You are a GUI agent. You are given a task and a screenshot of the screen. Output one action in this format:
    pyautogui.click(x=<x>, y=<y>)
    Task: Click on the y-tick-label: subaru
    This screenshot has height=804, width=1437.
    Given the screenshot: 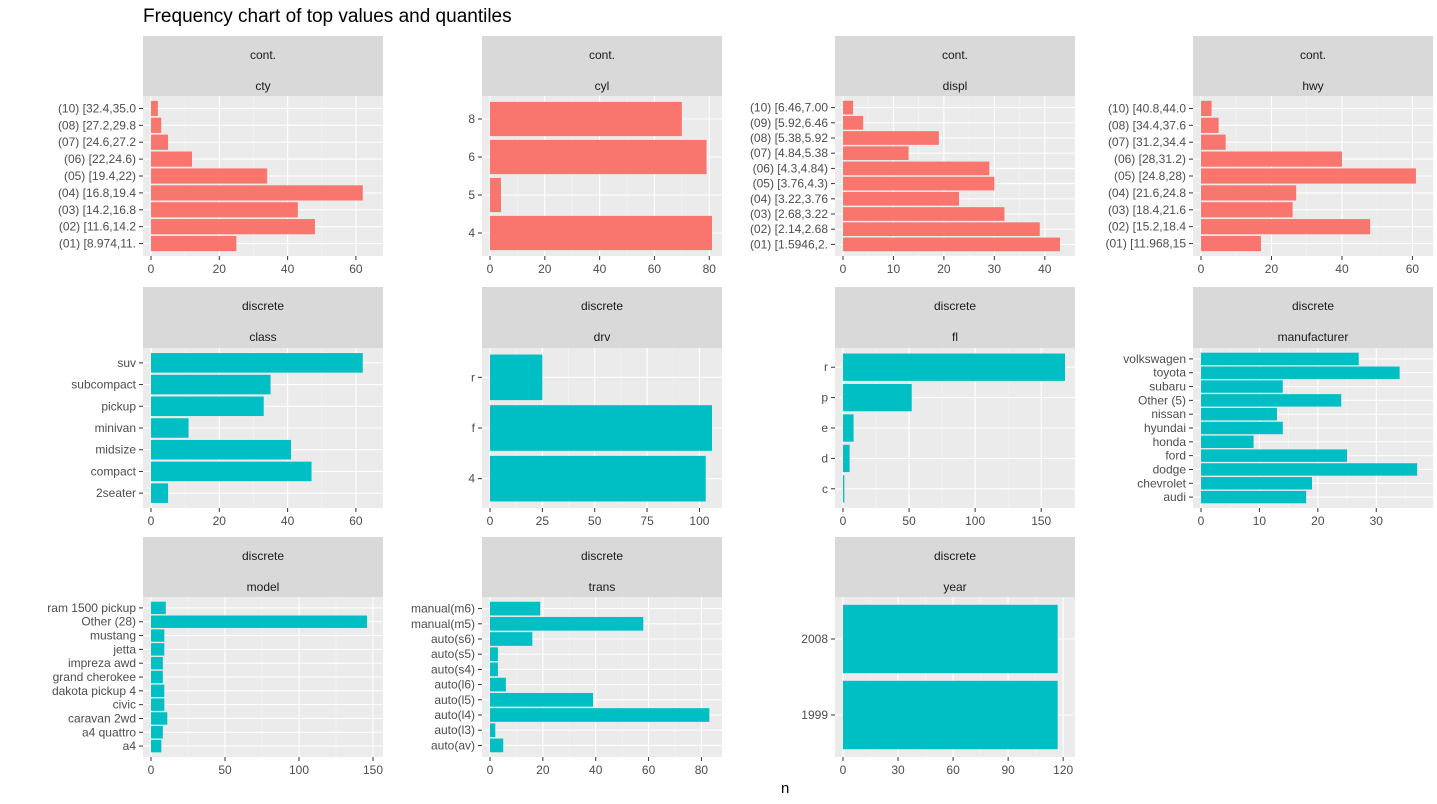 What is the action you would take?
    pyautogui.click(x=1167, y=387)
    